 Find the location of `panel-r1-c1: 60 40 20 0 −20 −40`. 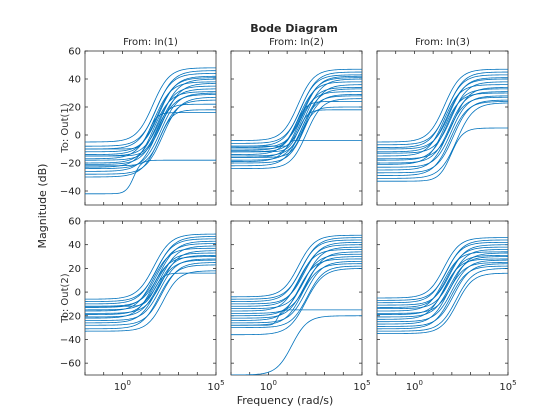

panel-r1-c1: 60 40 20 0 −20 −40 is located at coordinates (138, 126).